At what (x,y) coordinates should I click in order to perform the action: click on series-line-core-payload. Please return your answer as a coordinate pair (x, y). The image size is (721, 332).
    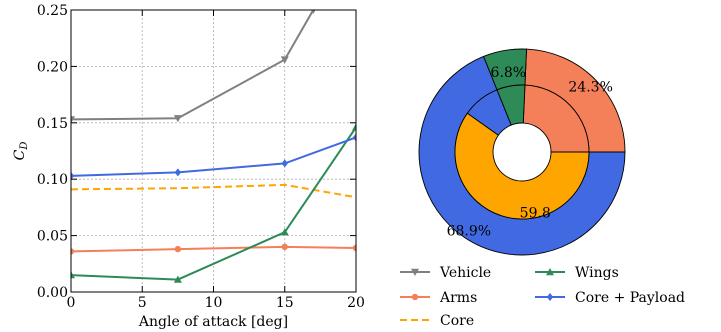
    Looking at the image, I should click on (213, 156).